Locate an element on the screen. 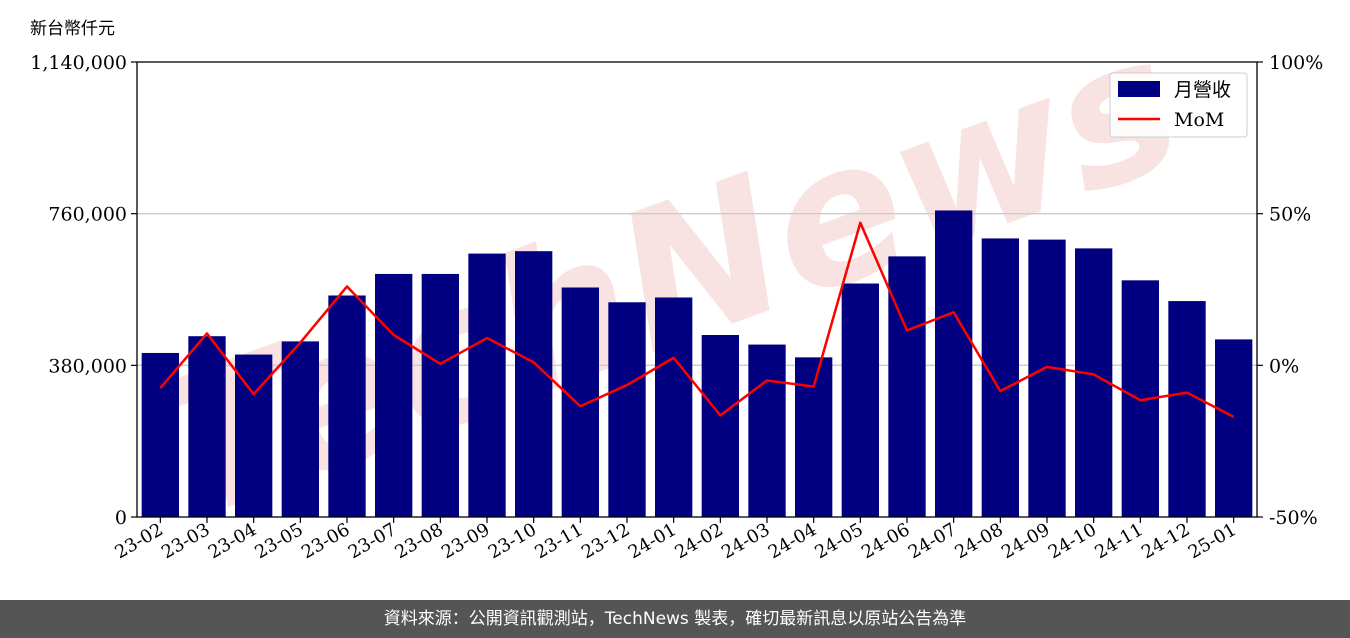  x-tick-label: 24-09 is located at coordinates (1025, 541).